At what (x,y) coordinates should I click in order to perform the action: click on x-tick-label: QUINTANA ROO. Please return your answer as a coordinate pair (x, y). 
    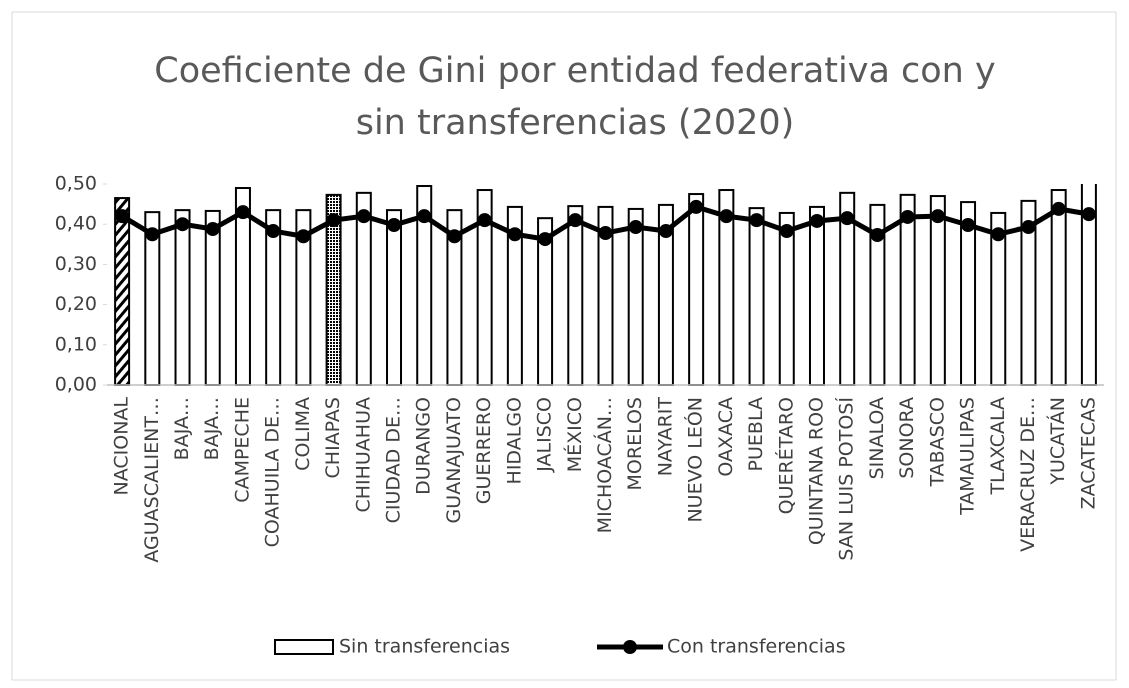
    Looking at the image, I should click on (816, 471).